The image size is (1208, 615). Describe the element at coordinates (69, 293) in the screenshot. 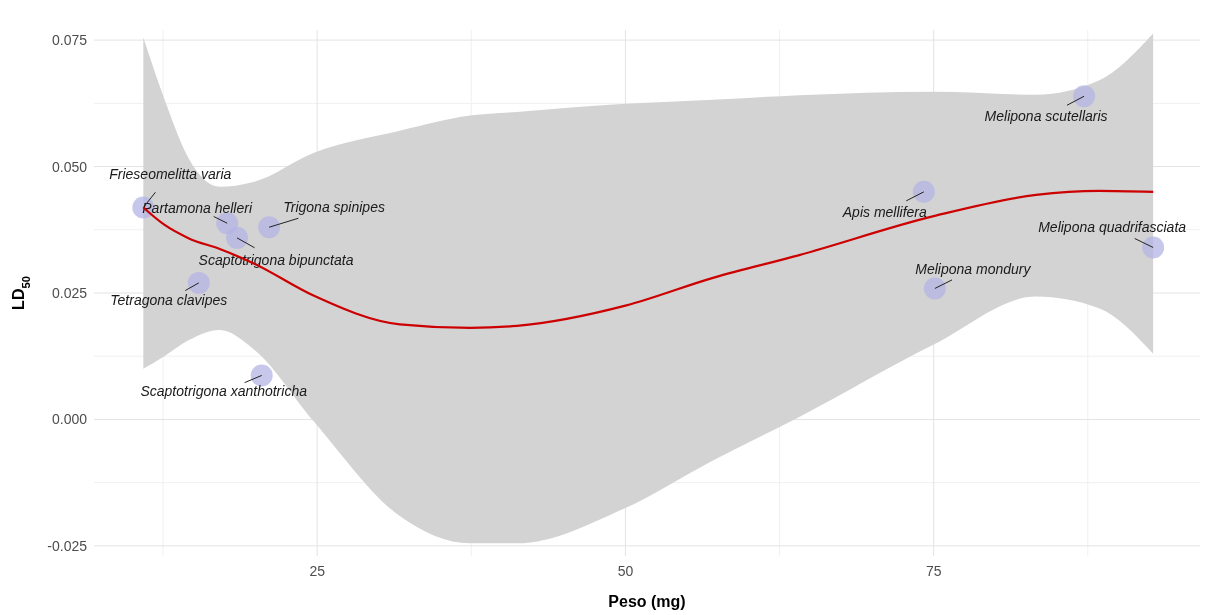

I see `y-tick-label: 0.025` at that location.